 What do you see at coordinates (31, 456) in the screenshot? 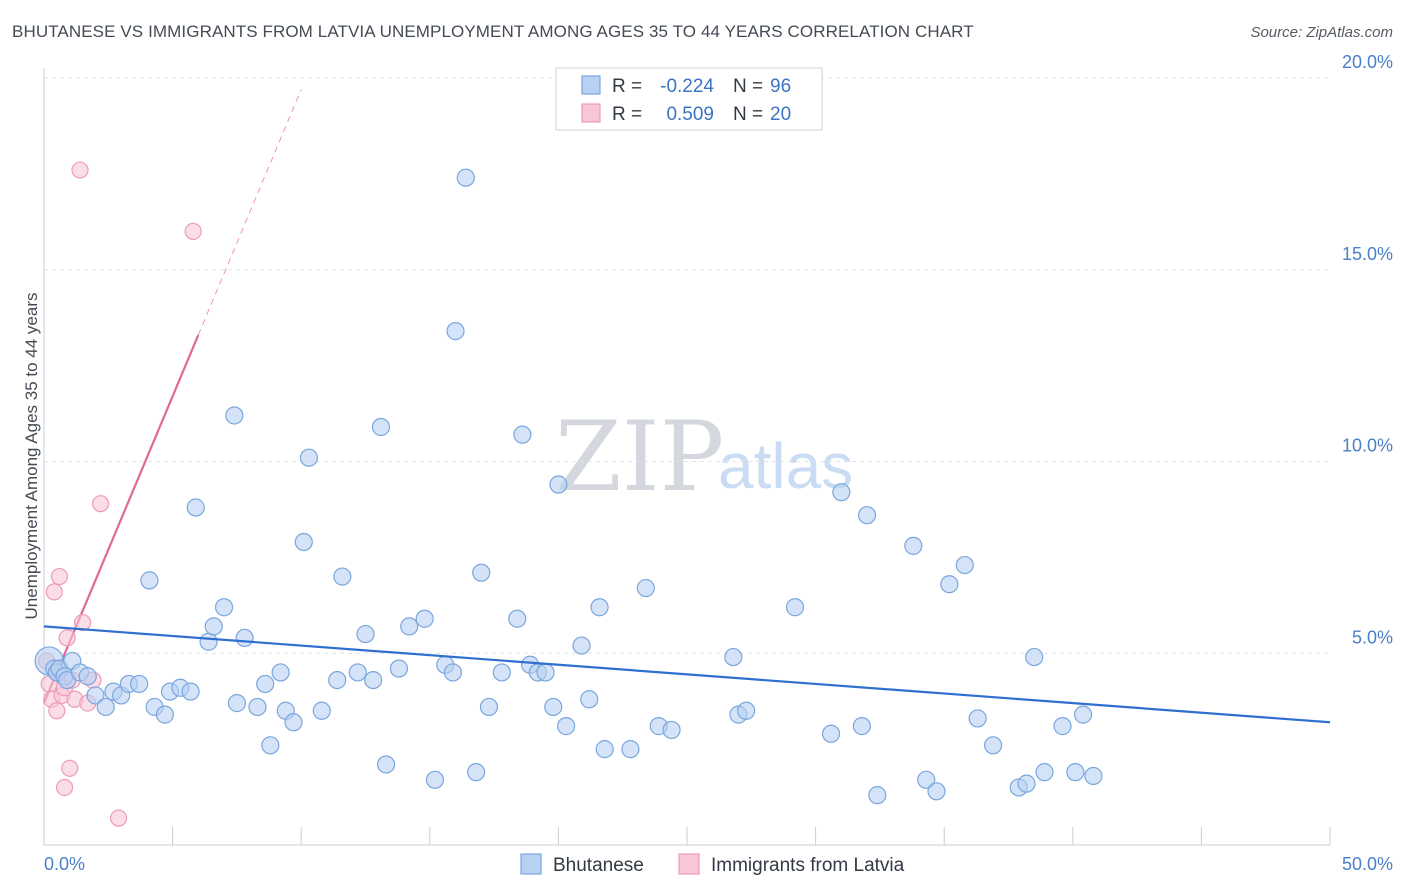
I see `y-axis-label: Unemployment Among Ages 35 to 44 years` at bounding box center [31, 456].